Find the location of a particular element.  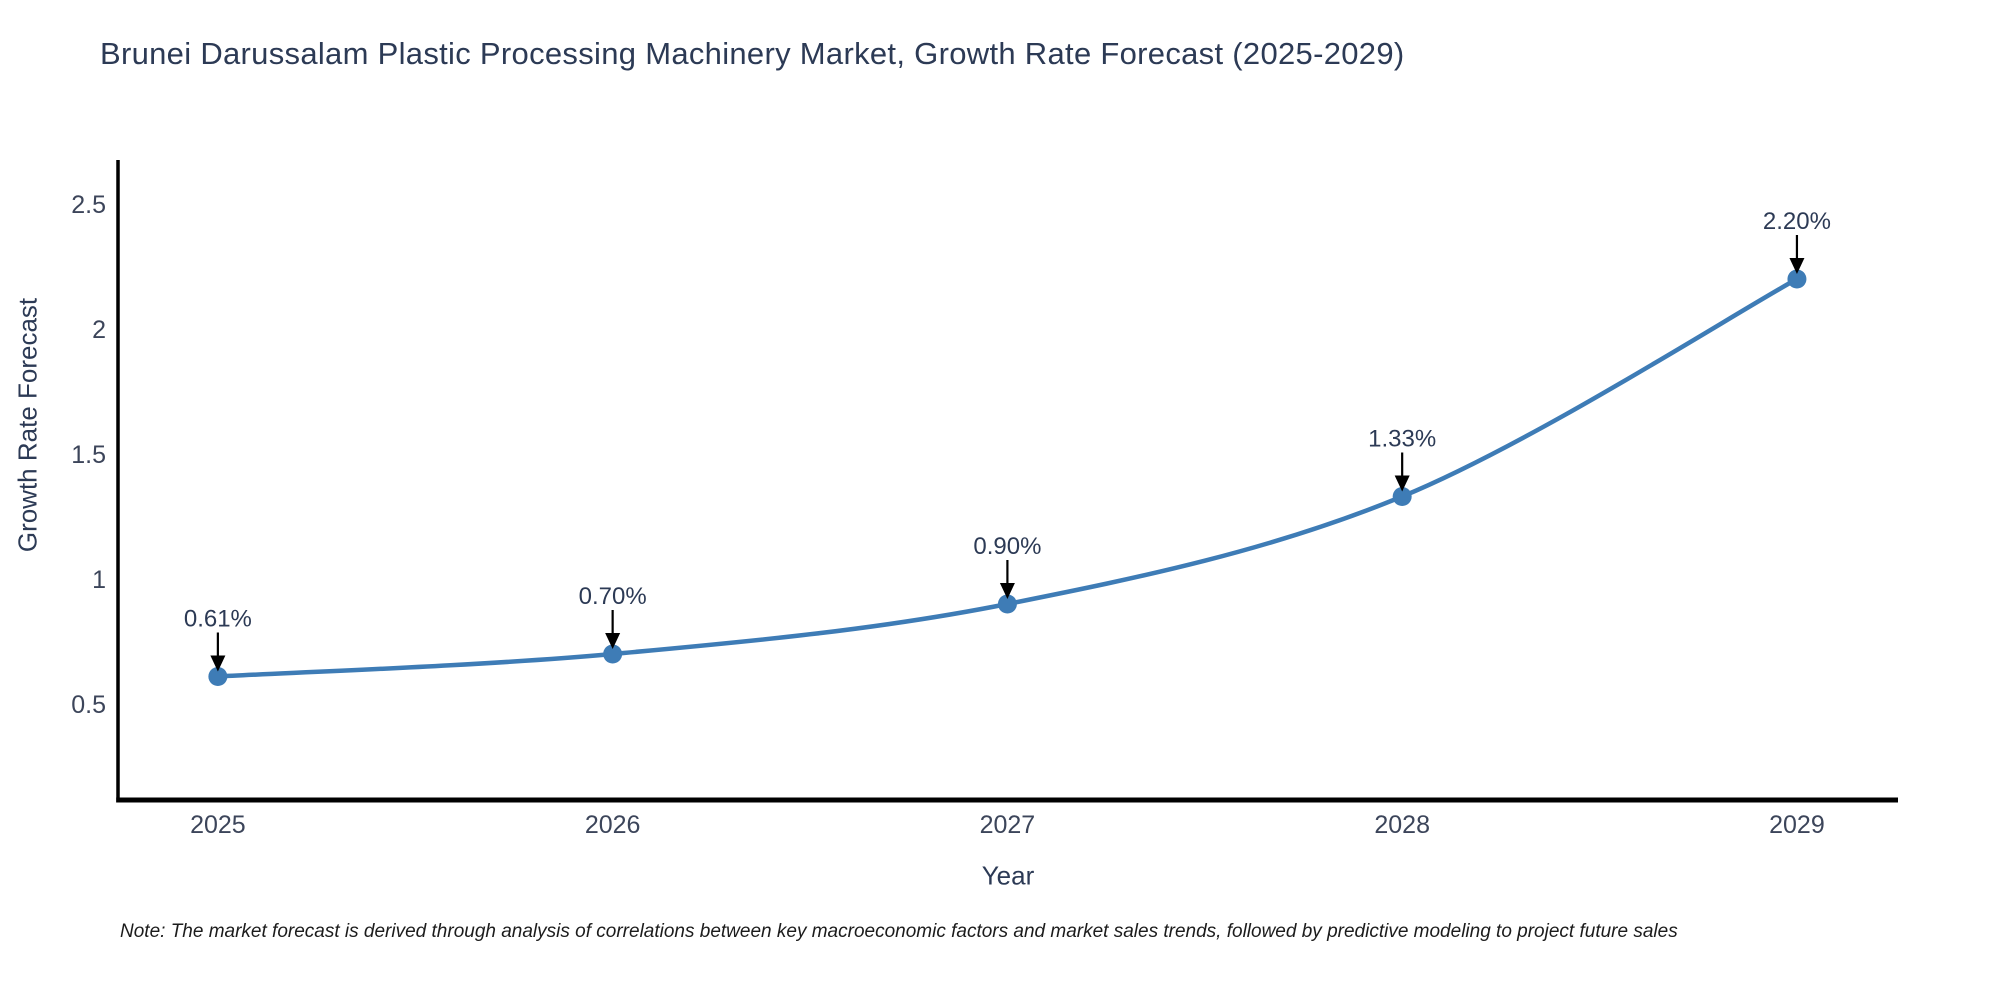

y-tick-label: 0.5 is located at coordinates (88, 705).